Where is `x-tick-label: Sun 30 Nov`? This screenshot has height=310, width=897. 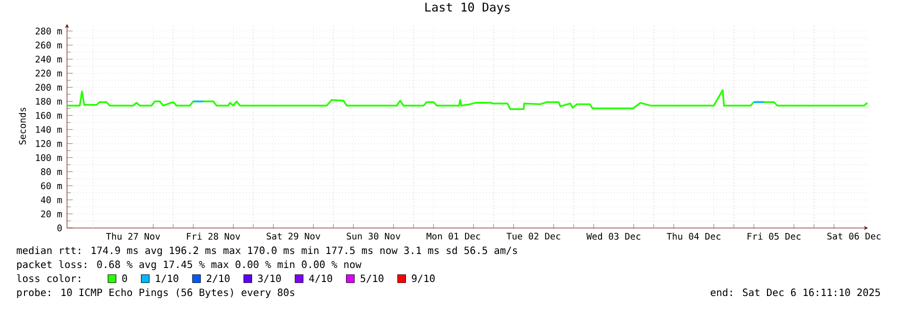 x-tick-label: Sun 30 Nov is located at coordinates (373, 236).